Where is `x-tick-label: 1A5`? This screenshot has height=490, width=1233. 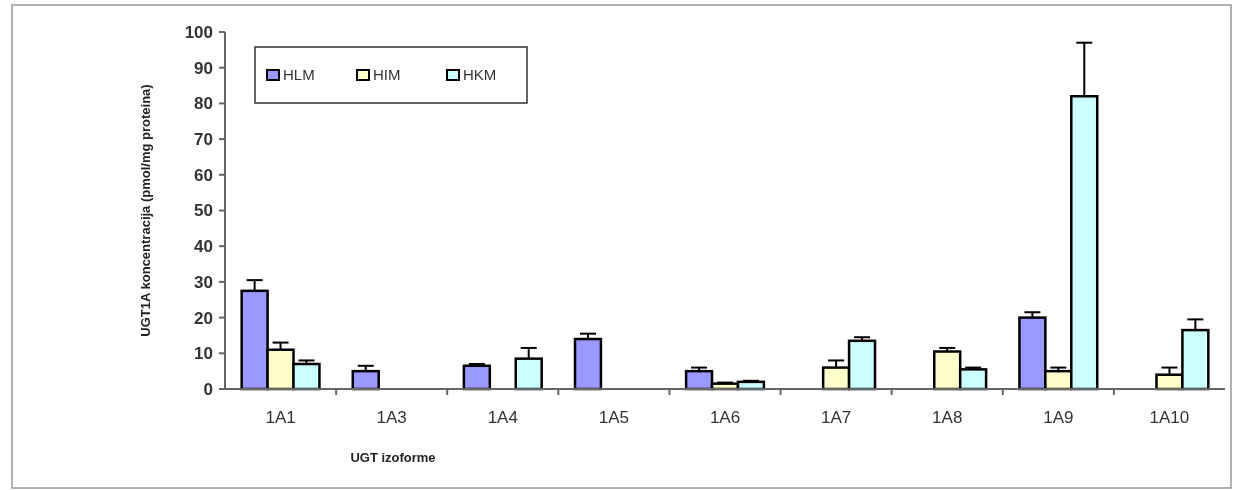 x-tick-label: 1A5 is located at coordinates (614, 417).